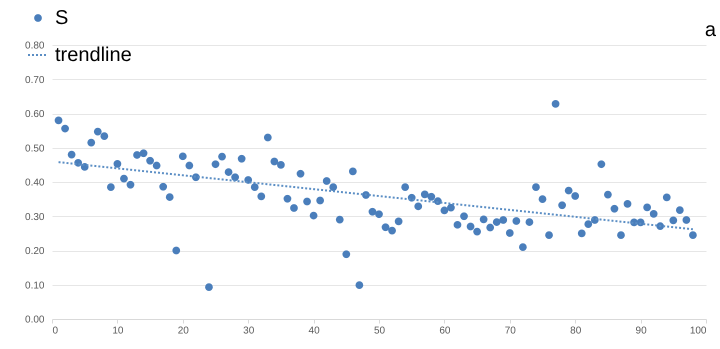 This screenshot has height=349, width=720. What do you see at coordinates (249, 331) in the screenshot?
I see `x-tick-label: 30` at bounding box center [249, 331].